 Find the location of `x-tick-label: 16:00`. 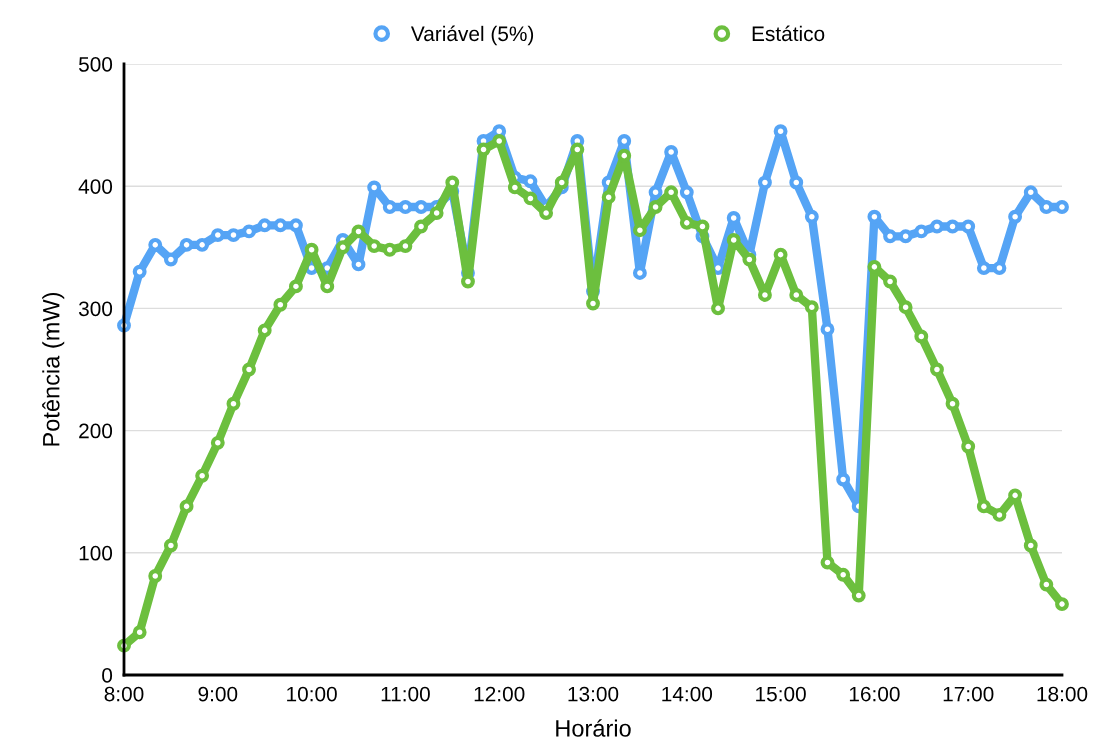

x-tick-label: 16:00 is located at coordinates (874, 694).